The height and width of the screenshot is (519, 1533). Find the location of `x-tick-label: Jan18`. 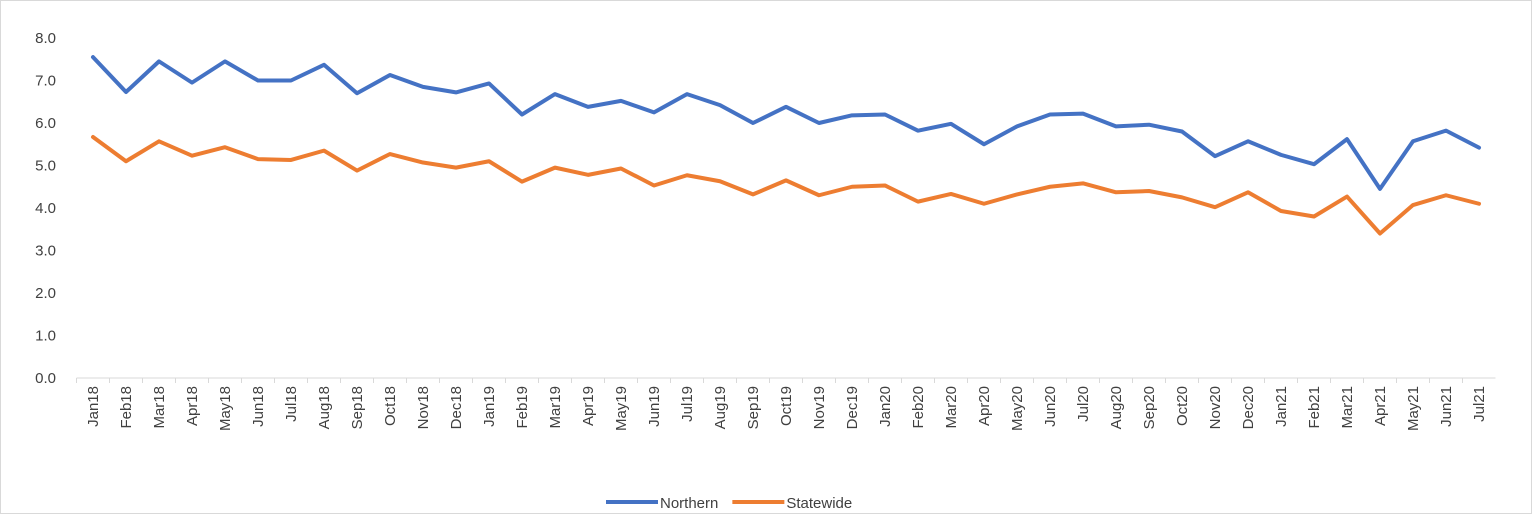

x-tick-label: Jan18 is located at coordinates (93, 406).